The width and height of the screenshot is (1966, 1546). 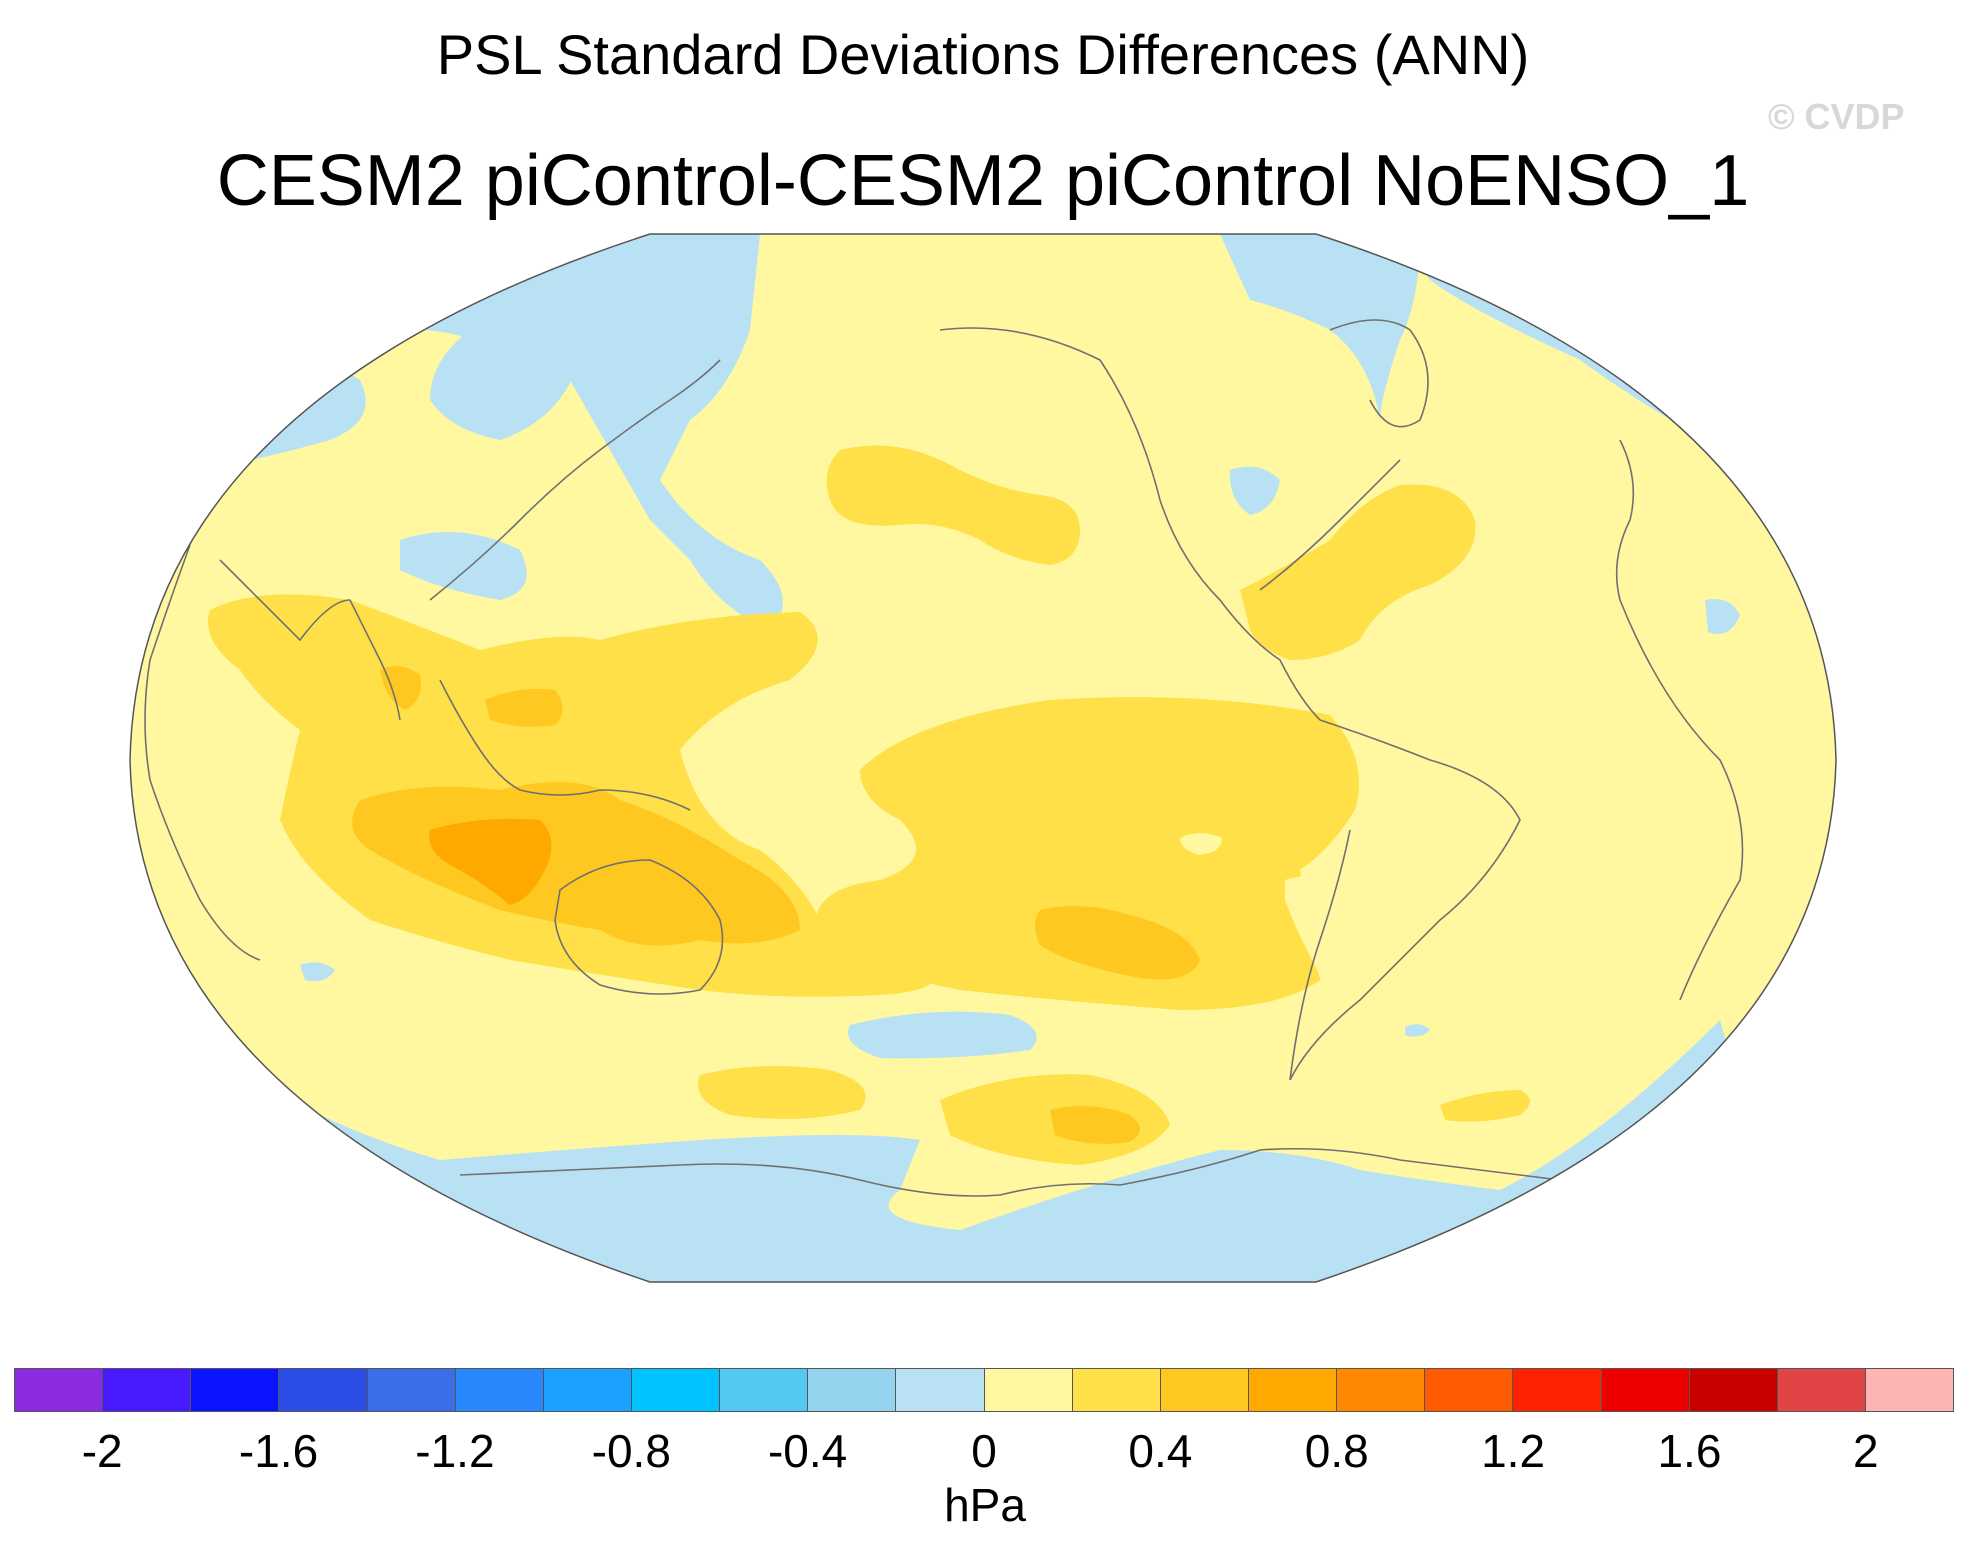 I want to click on watermark: © CVDP, so click(x=1836, y=116).